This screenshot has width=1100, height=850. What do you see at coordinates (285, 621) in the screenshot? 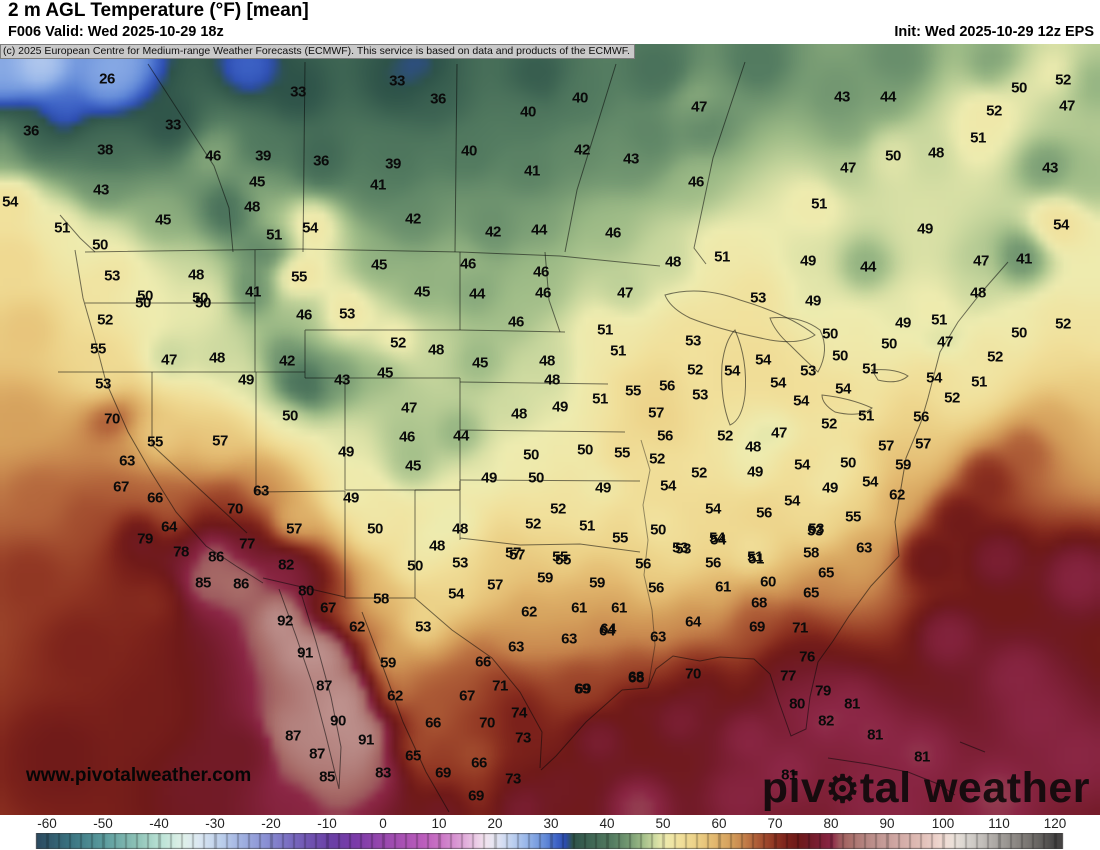
I see `temp-label: 92` at bounding box center [285, 621].